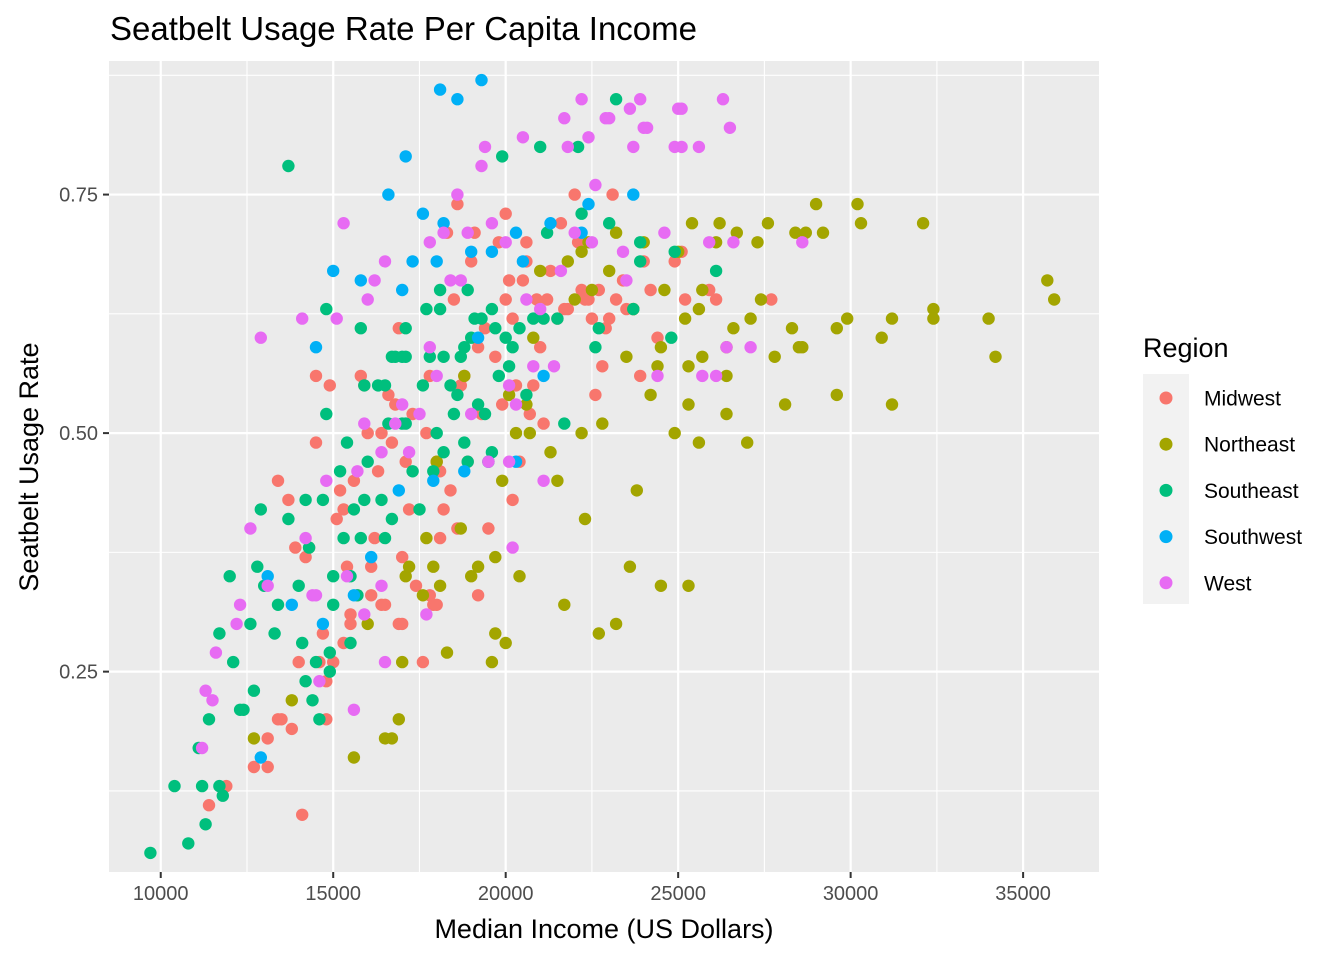  Describe the element at coordinates (678, 894) in the screenshot. I see `x-tick-label: 25000` at that location.